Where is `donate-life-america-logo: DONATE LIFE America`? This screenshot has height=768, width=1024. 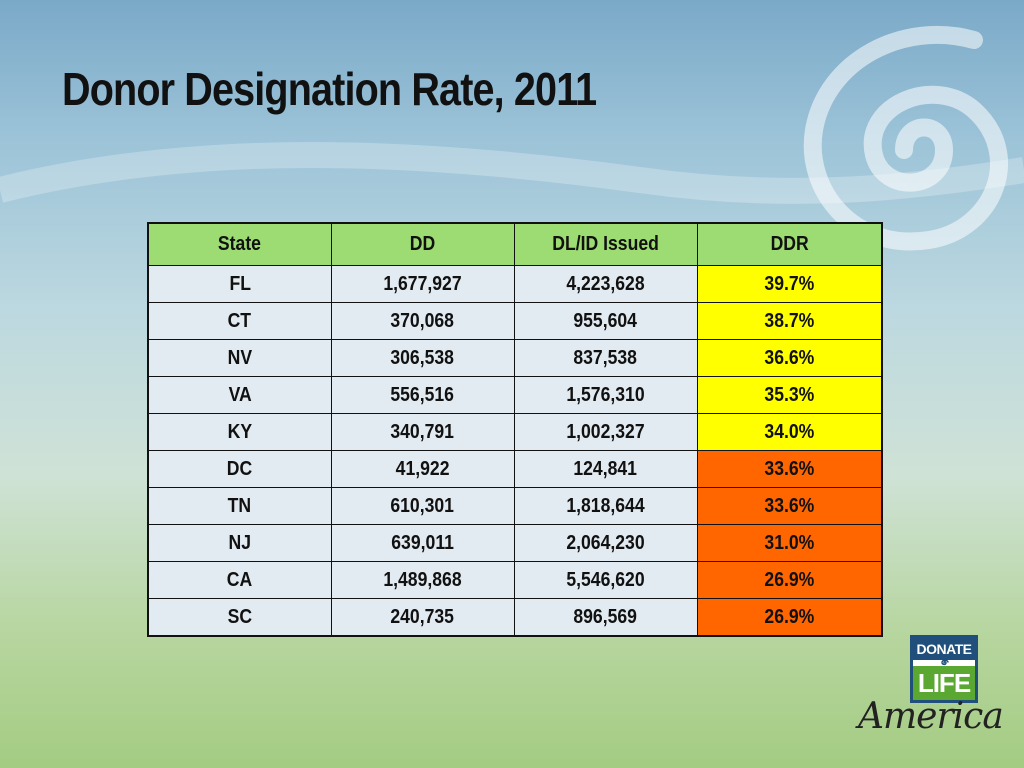 donate-life-america-logo: DONATE LIFE America is located at coordinates (933, 688).